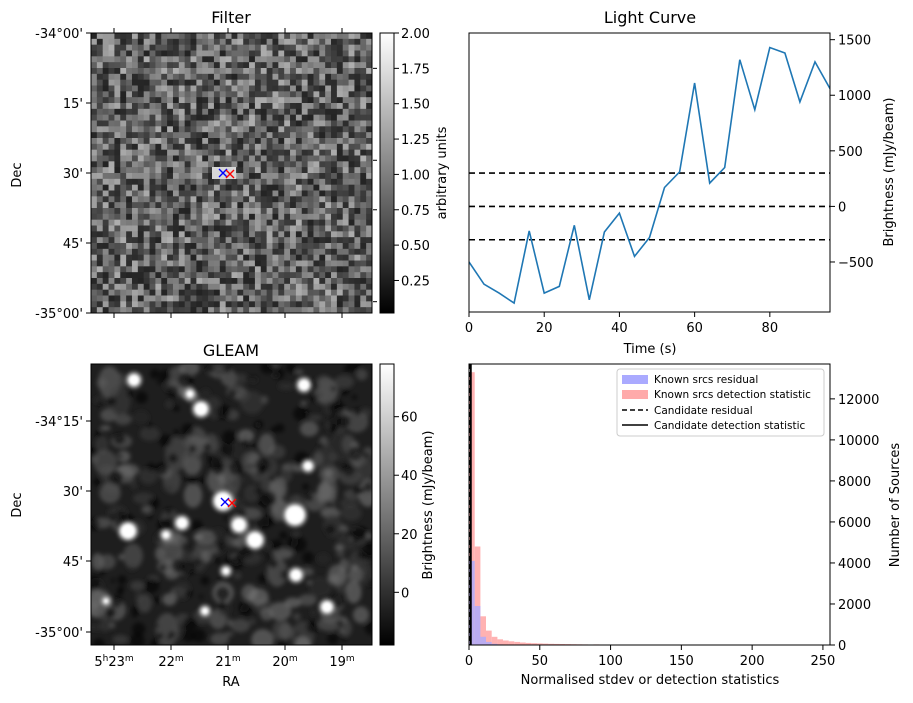 Image resolution: width=913 pixels, height=703 pixels. I want to click on x-tick-label: 250, so click(823, 661).